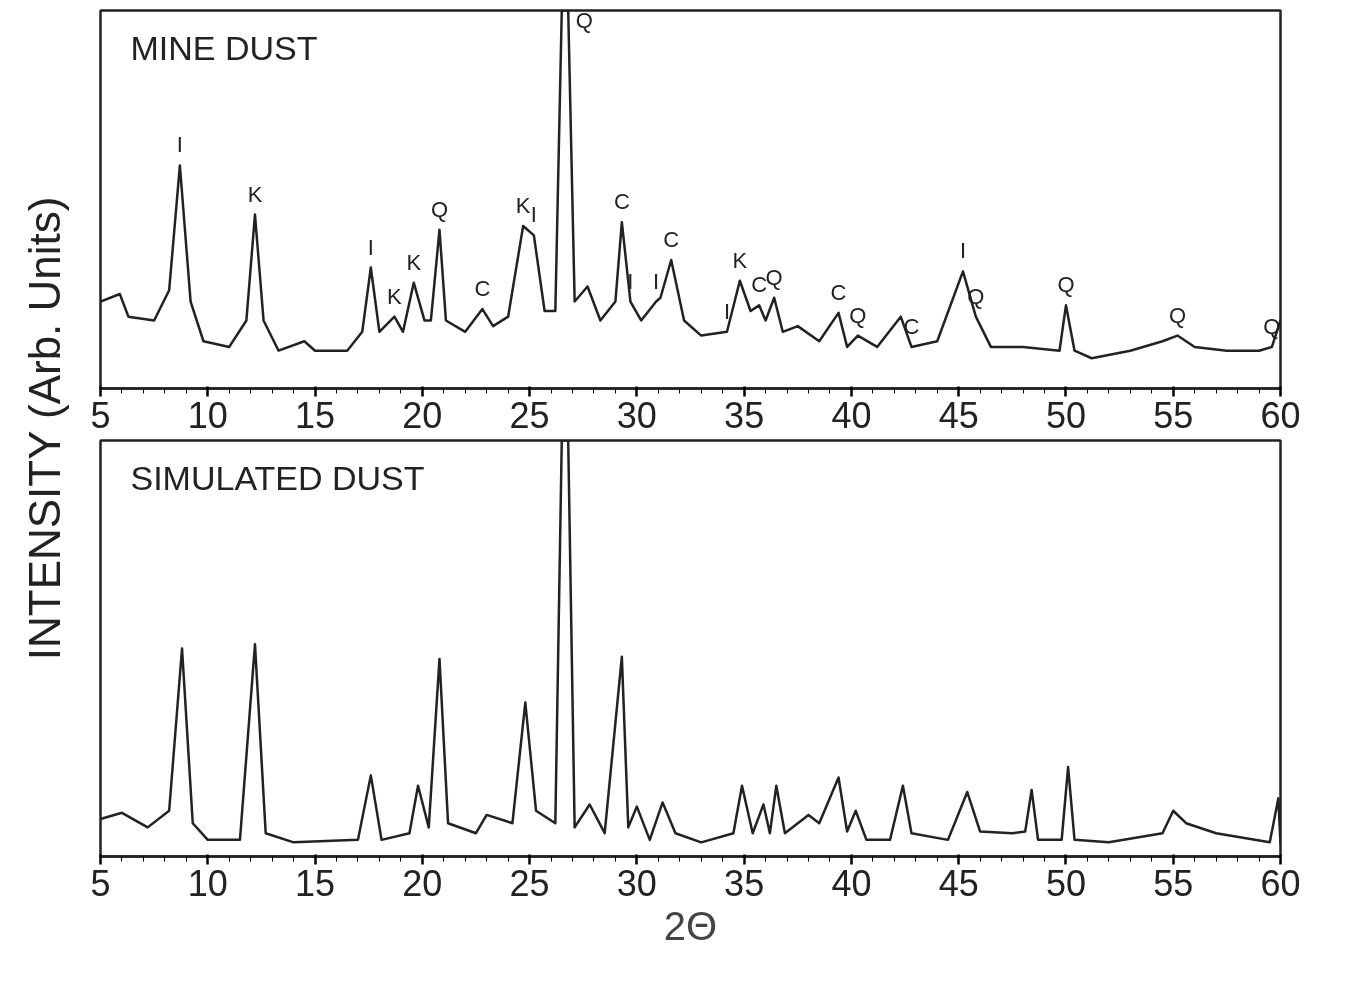 The width and height of the screenshot is (1356, 1003). I want to click on x-axis-title: 2Θ, so click(690, 925).